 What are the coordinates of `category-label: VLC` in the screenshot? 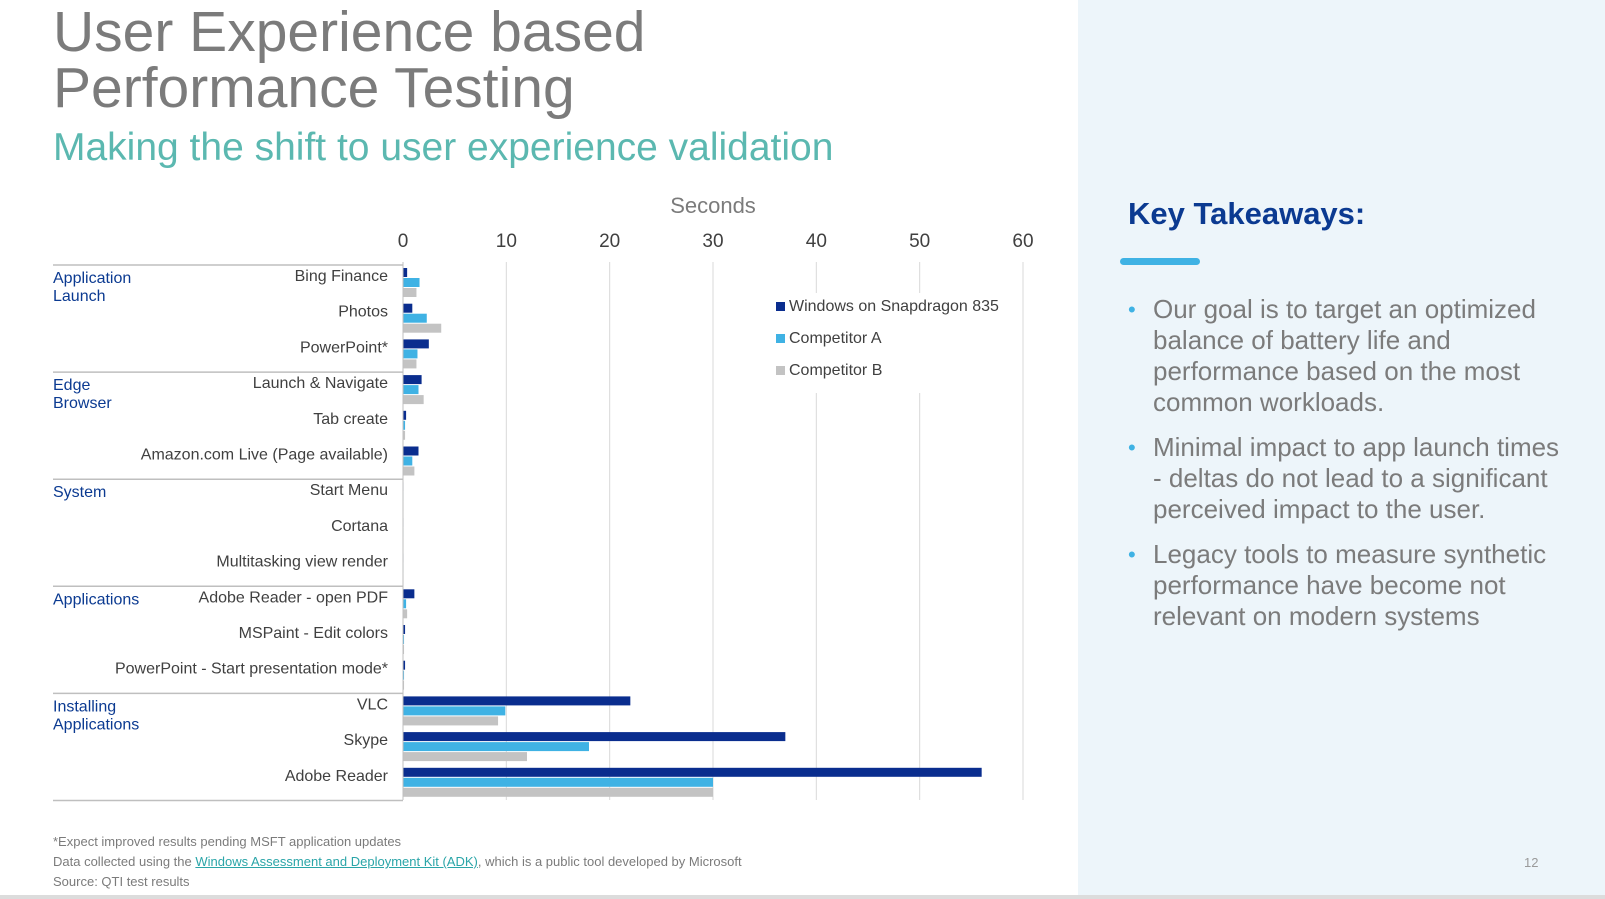 It's located at (372, 704).